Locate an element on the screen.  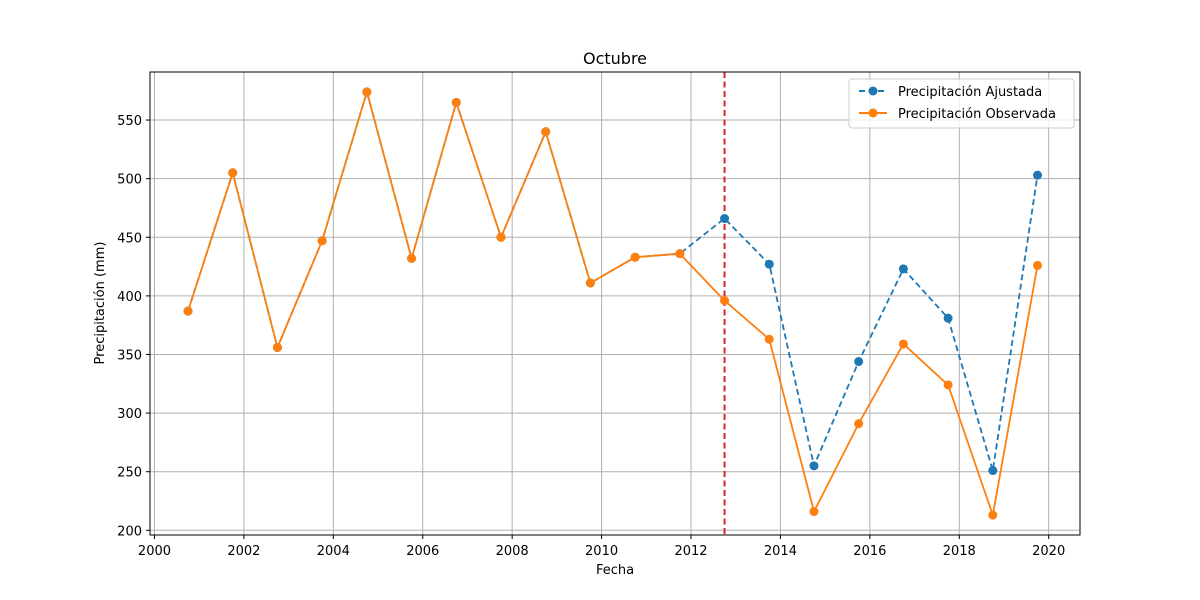
y-tick-label: 350 is located at coordinates (129, 355).